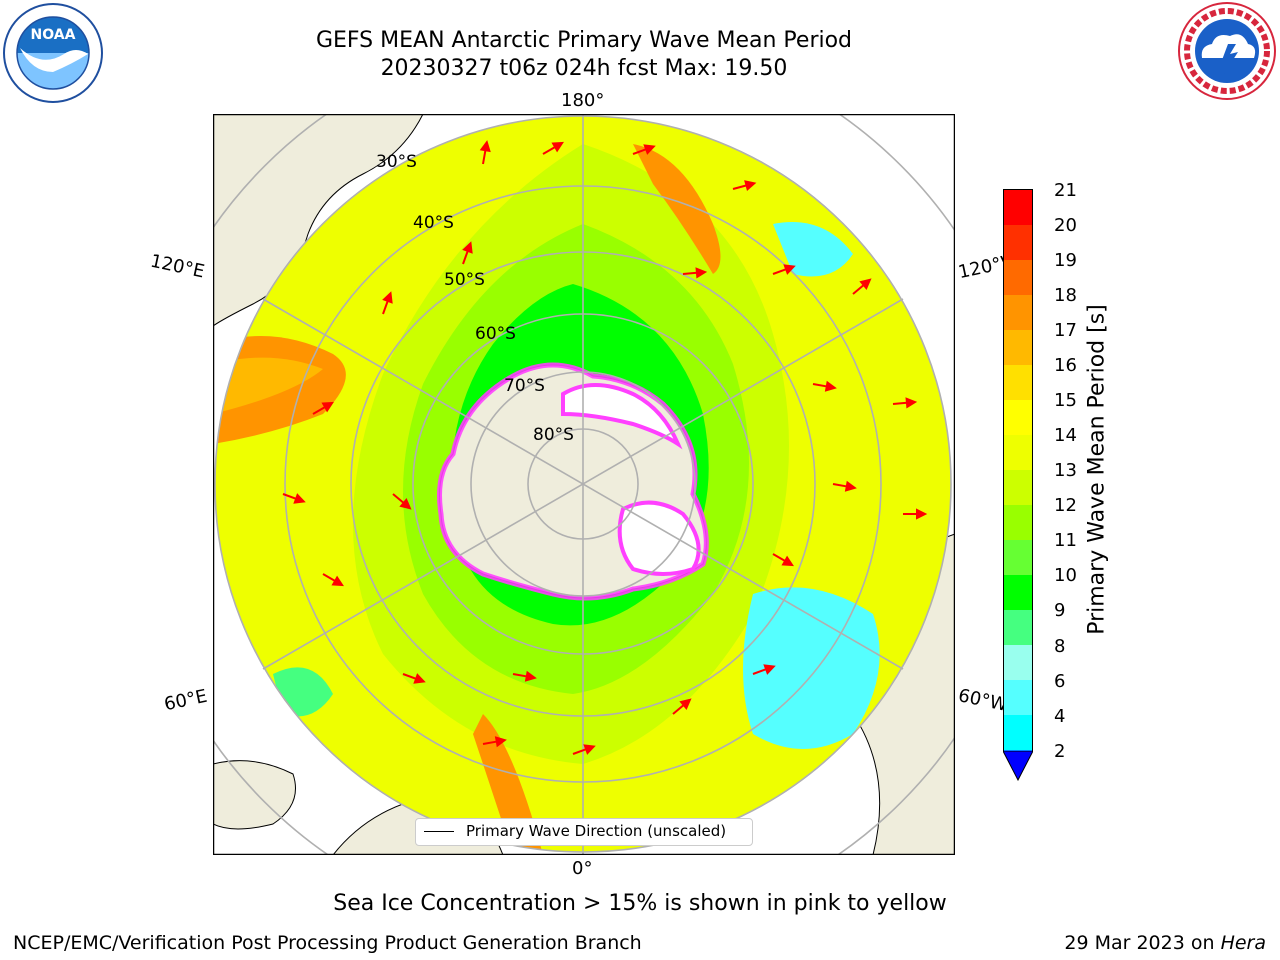 The image size is (1280, 960). Describe the element at coordinates (177, 266) in the screenshot. I see `lon-label-120e: 120°E` at that location.